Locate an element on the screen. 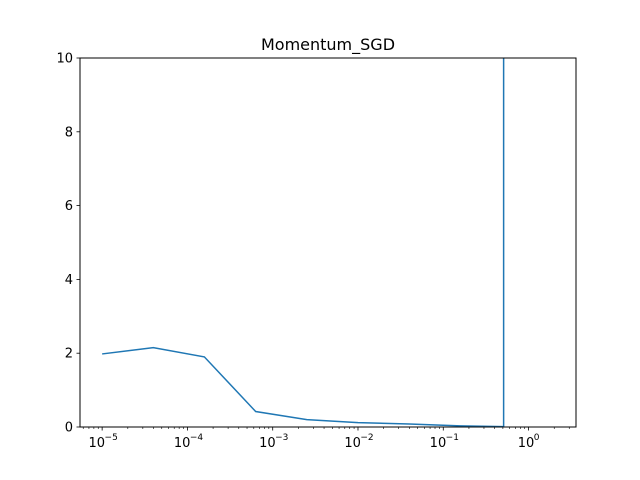 The width and height of the screenshot is (640, 480). y-tick-label: 0 is located at coordinates (69, 428).